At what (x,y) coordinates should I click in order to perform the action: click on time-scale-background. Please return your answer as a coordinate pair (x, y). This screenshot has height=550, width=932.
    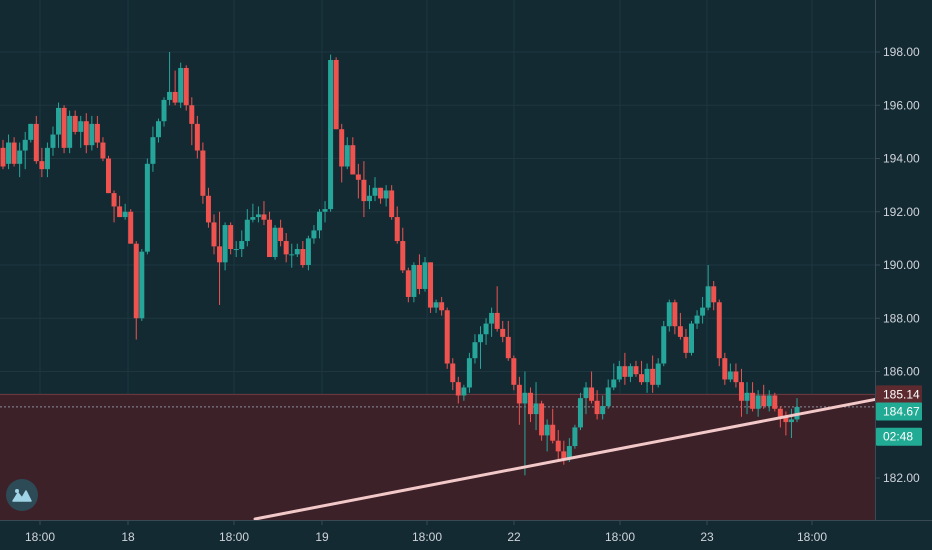
    Looking at the image, I should click on (466, 535).